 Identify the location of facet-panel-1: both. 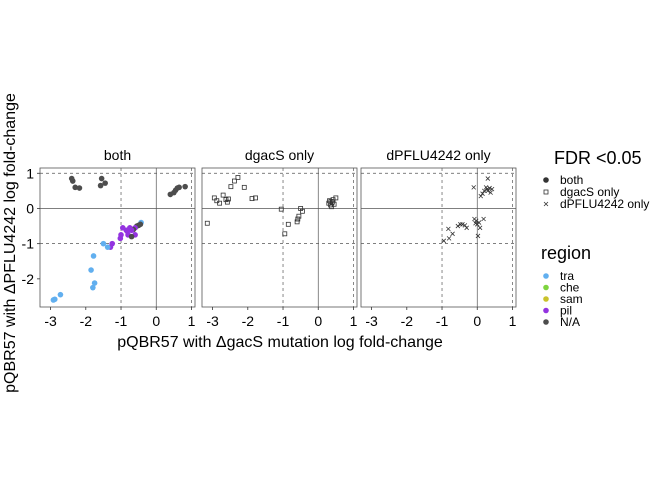
(117, 227).